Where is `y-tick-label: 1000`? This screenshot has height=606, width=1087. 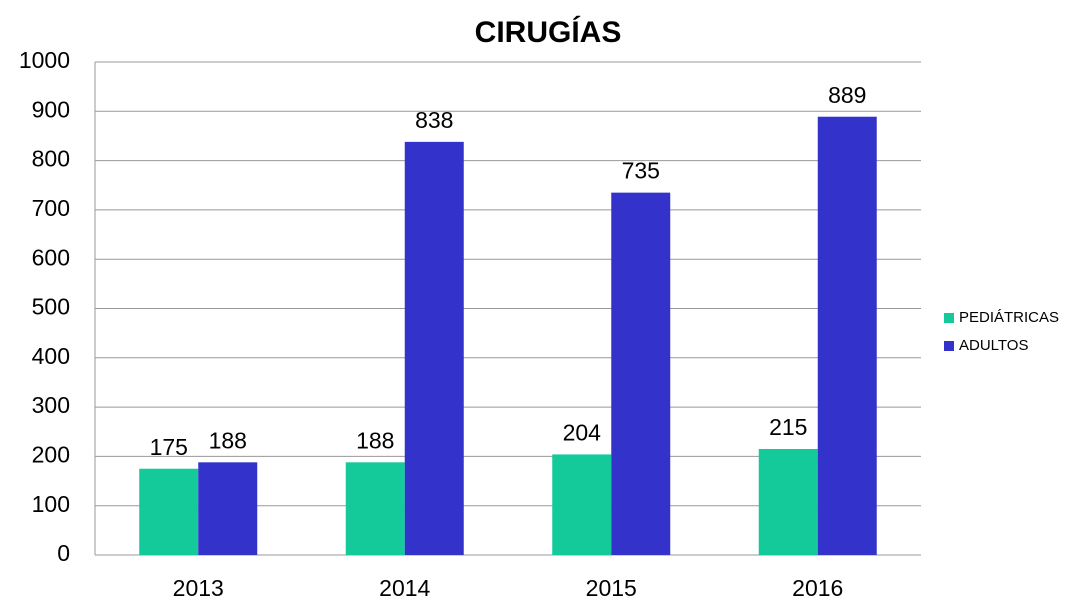 y-tick-label: 1000 is located at coordinates (44, 60).